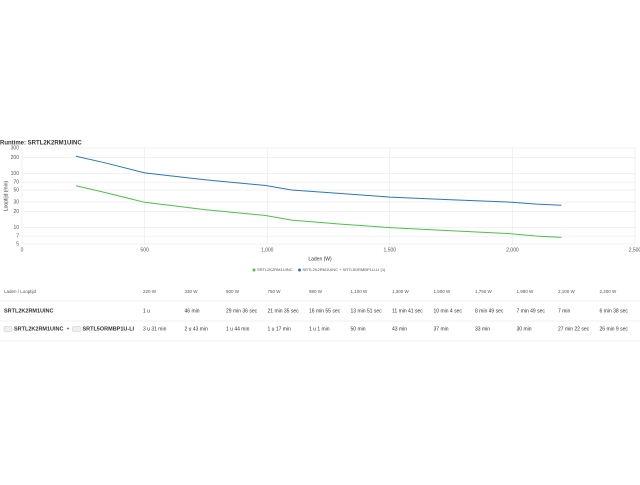  I want to click on table-cell: 50 min, so click(358, 329).